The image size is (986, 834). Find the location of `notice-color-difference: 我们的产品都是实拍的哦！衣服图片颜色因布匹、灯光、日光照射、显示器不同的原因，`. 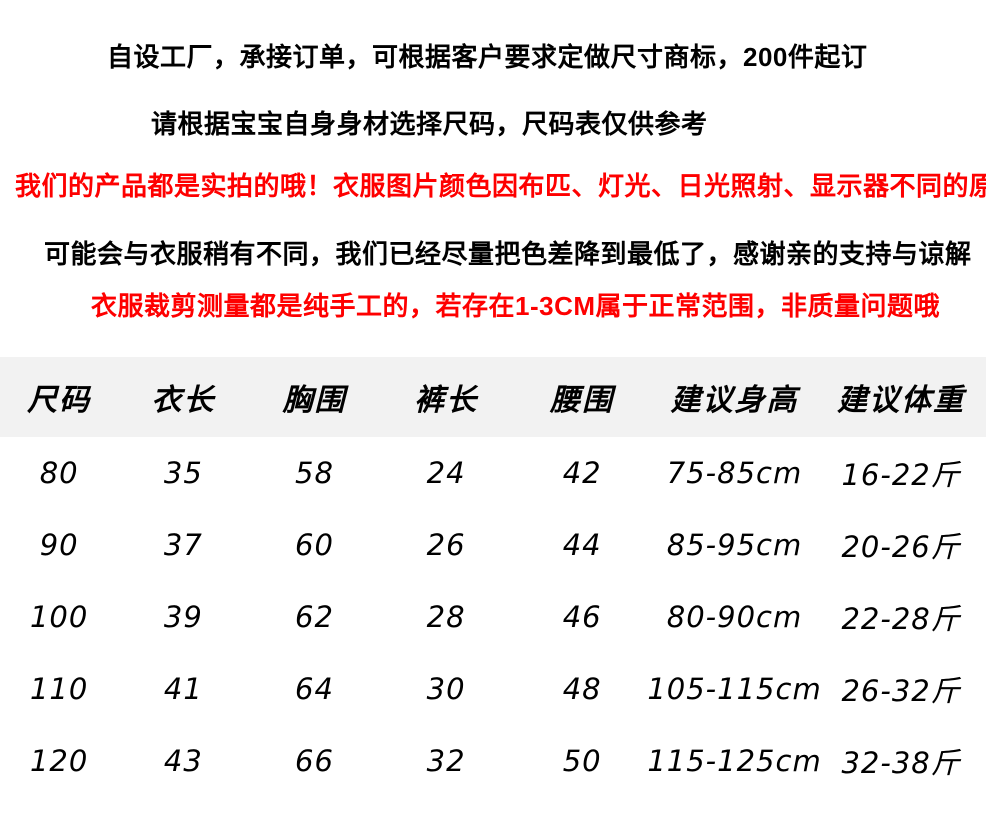

notice-color-difference: 我们的产品都是实拍的哦！衣服图片颜色因布匹、灯光、日光照射、显示器不同的原因， is located at coordinates (500, 186).